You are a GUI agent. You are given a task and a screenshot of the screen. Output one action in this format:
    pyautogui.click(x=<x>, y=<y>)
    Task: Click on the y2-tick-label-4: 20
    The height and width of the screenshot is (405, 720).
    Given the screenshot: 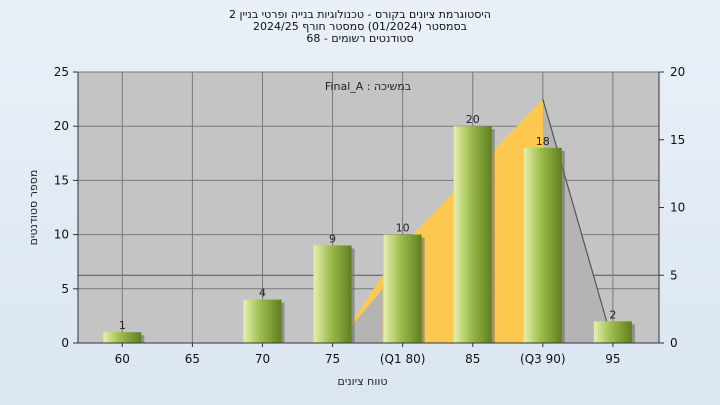 What is the action you would take?
    pyautogui.click(x=677, y=72)
    